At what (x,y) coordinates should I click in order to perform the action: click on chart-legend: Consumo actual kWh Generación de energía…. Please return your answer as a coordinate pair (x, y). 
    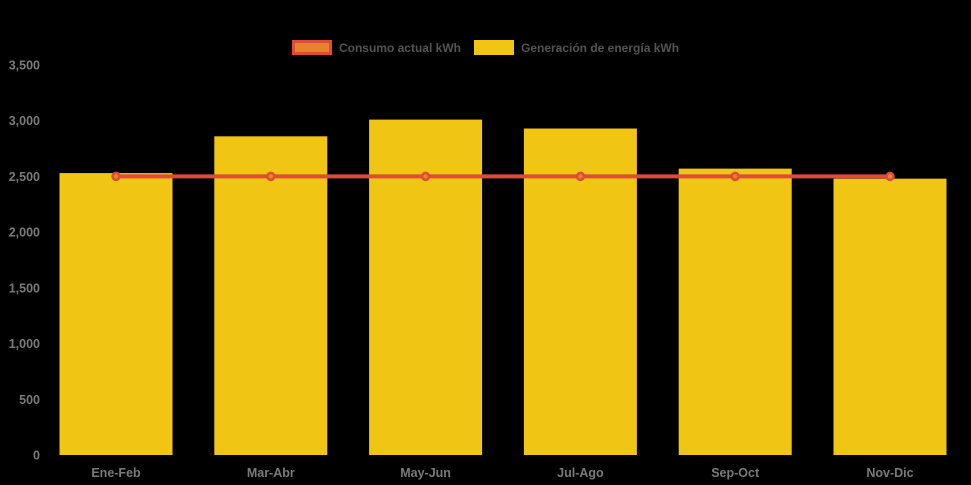
    Looking at the image, I should click on (485, 47).